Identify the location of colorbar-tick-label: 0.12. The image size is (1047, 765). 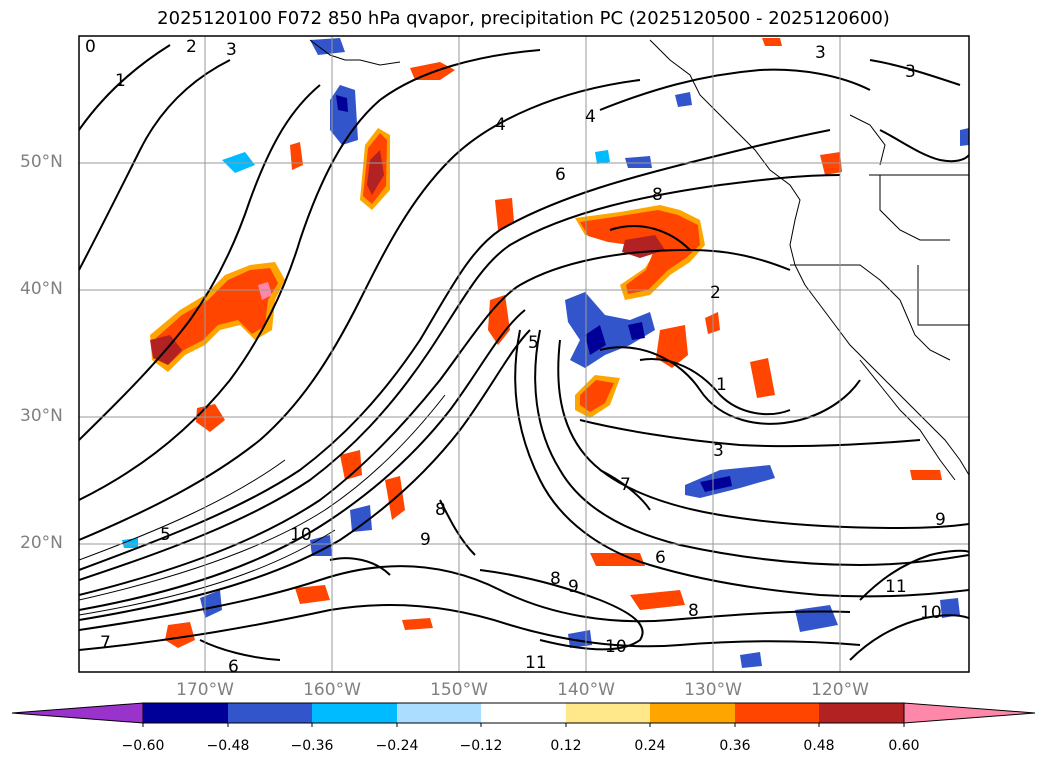
(566, 746).